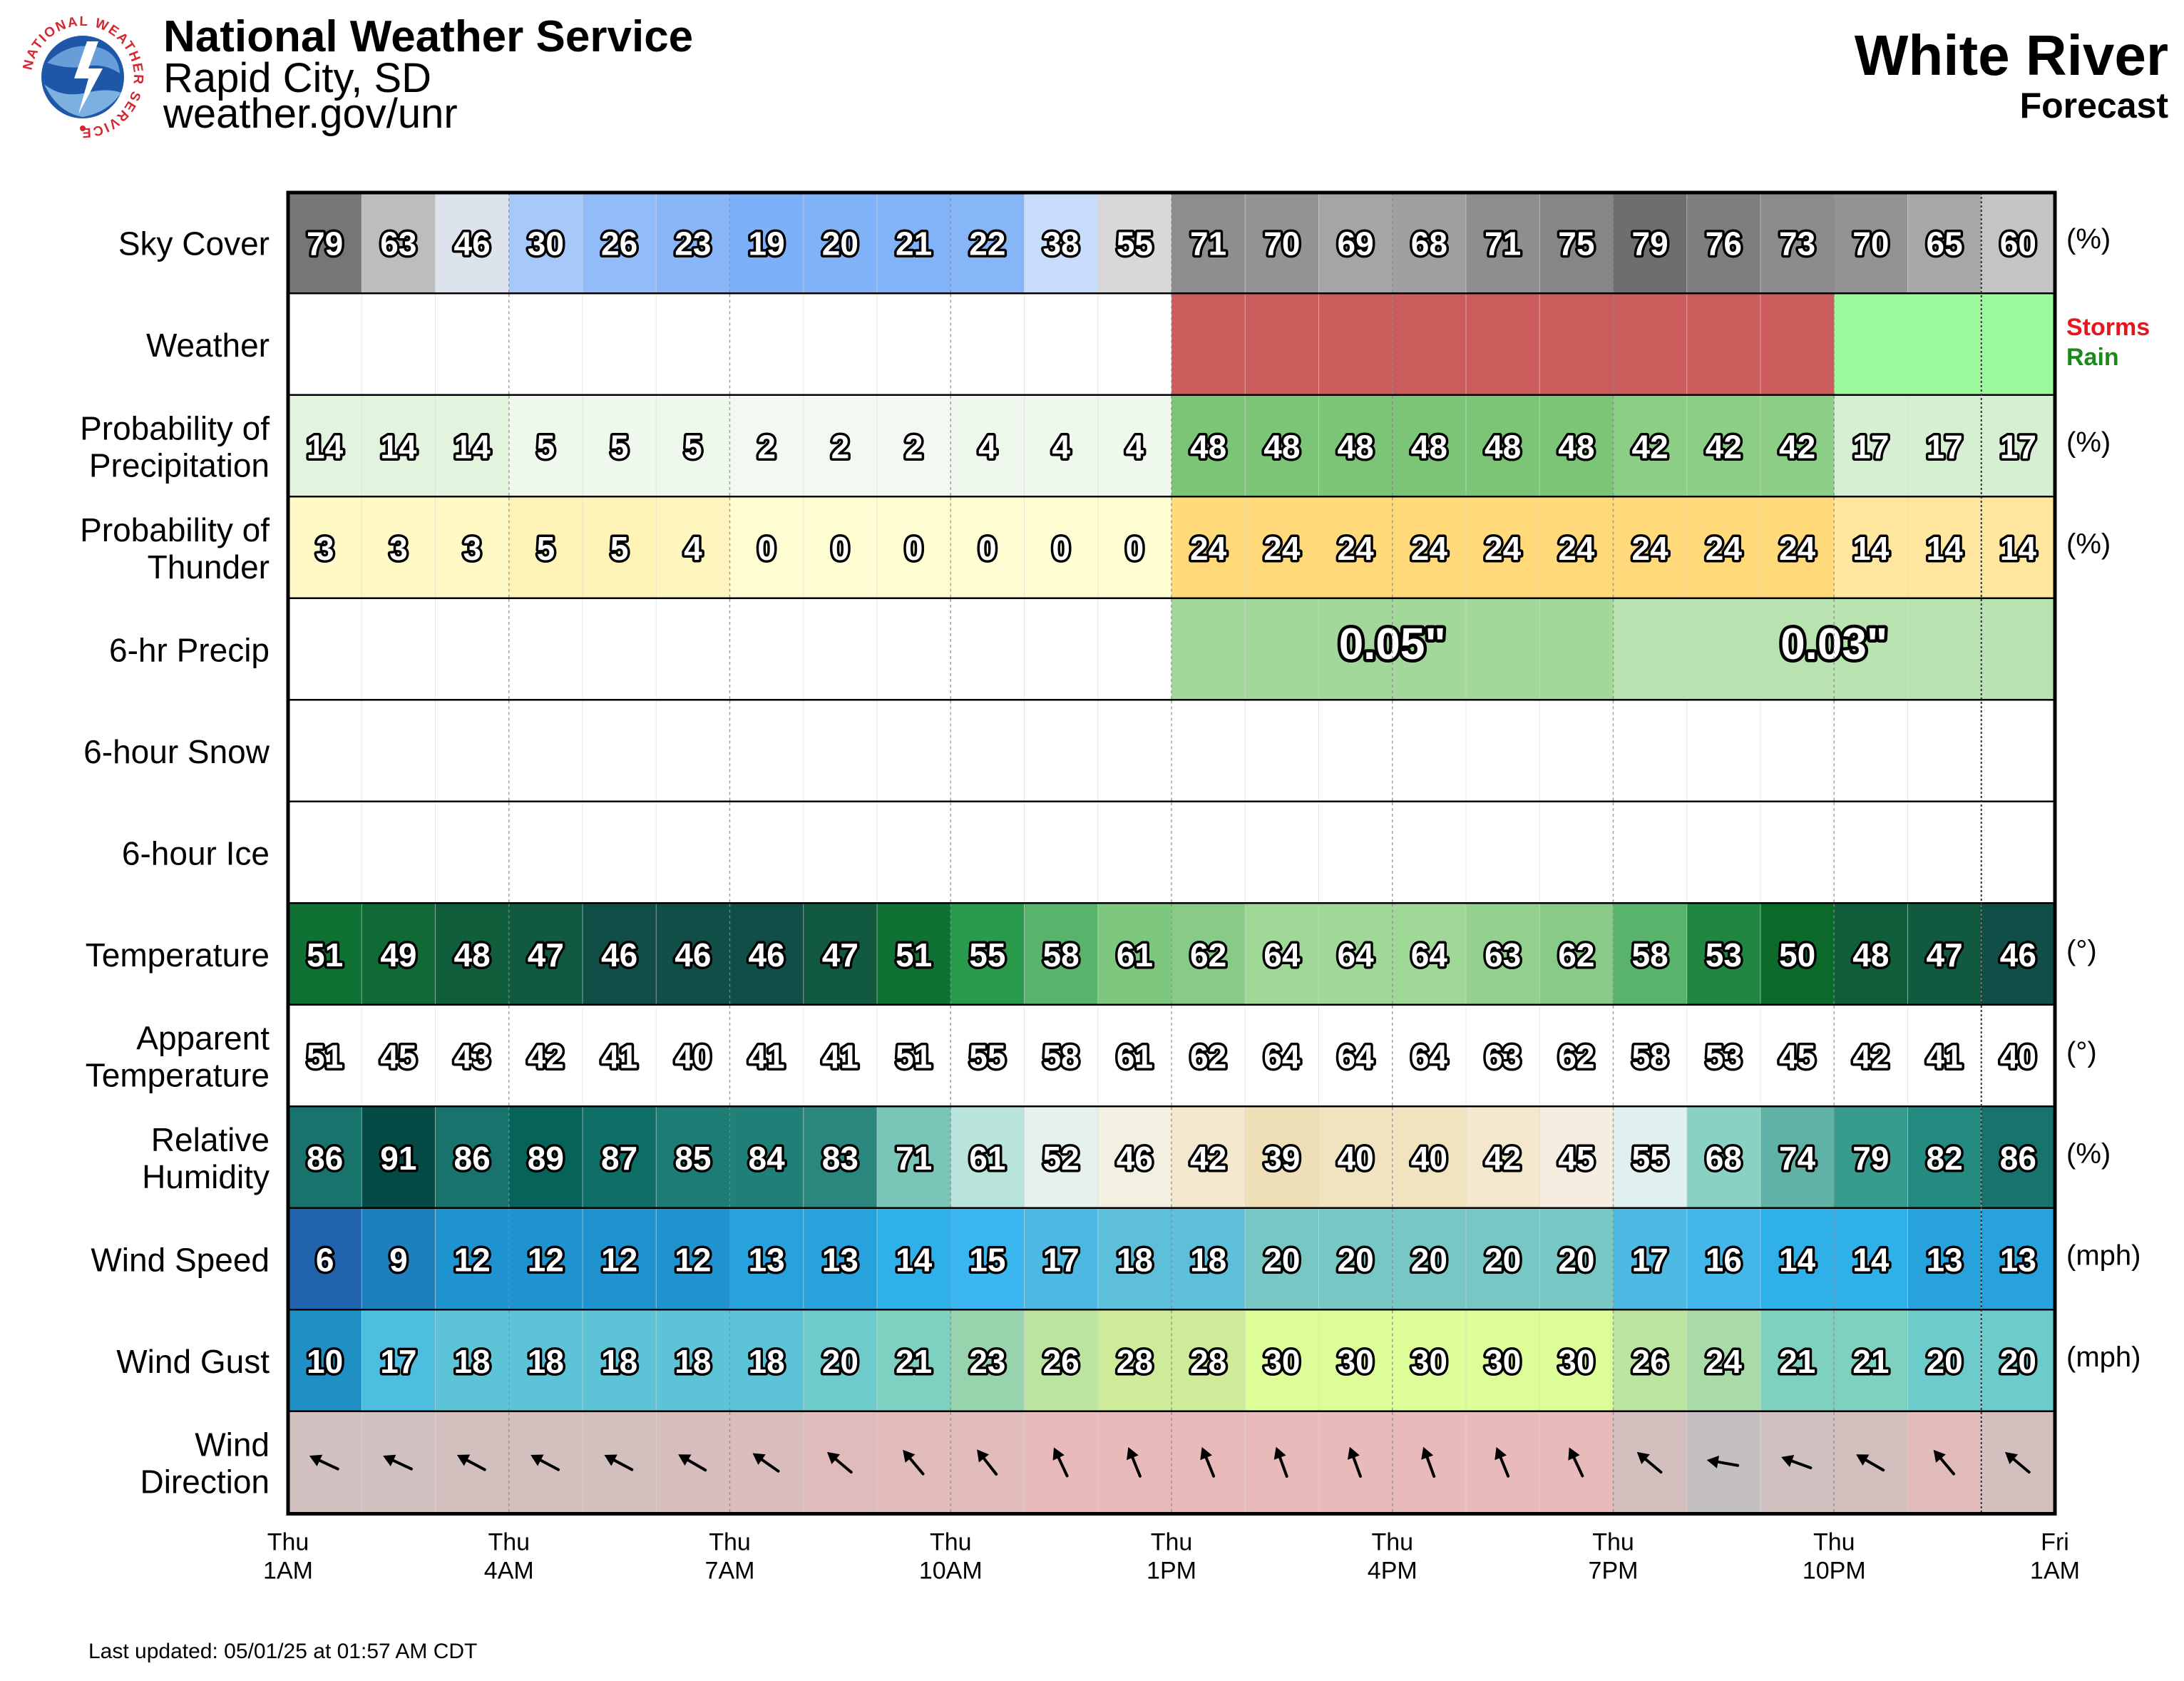 The image size is (2184, 1681). Describe the element at coordinates (1797, 243) in the screenshot. I see `cell-value: 73` at that location.